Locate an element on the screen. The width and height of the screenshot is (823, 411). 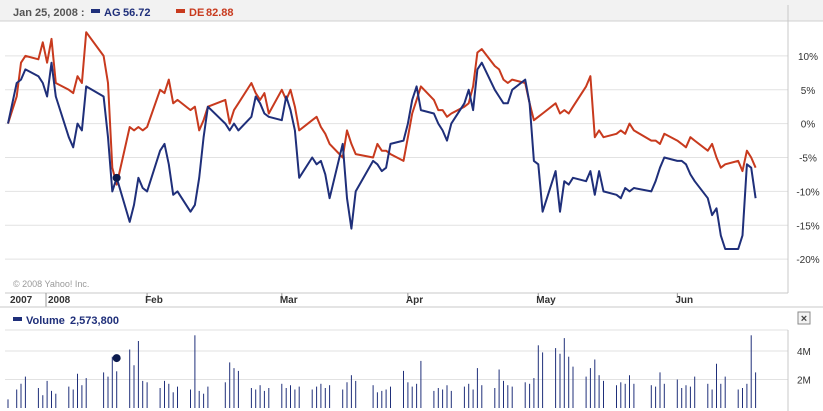
x-axis-label: Apr is located at coordinates (414, 300).